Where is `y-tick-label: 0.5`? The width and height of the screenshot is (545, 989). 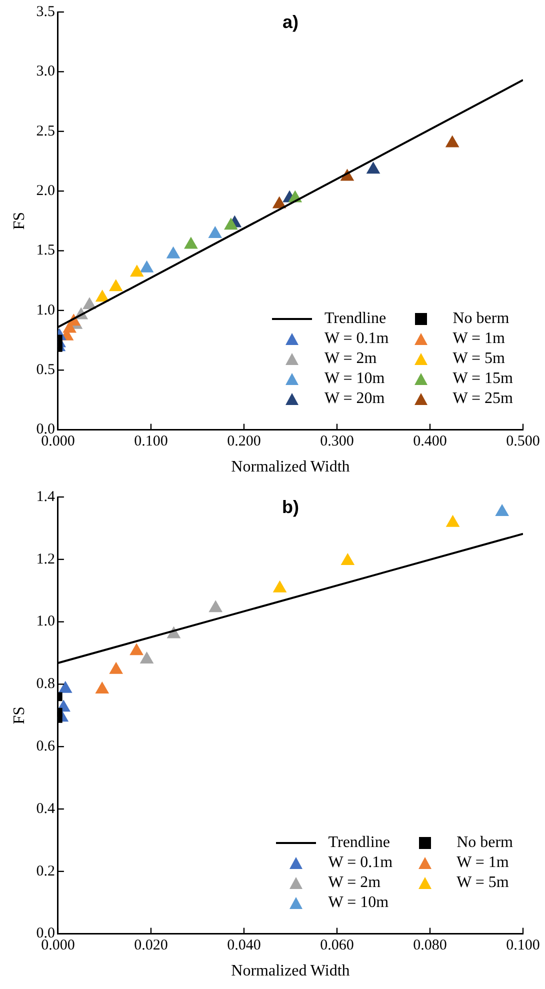 y-tick-label: 0.5 is located at coordinates (45, 370).